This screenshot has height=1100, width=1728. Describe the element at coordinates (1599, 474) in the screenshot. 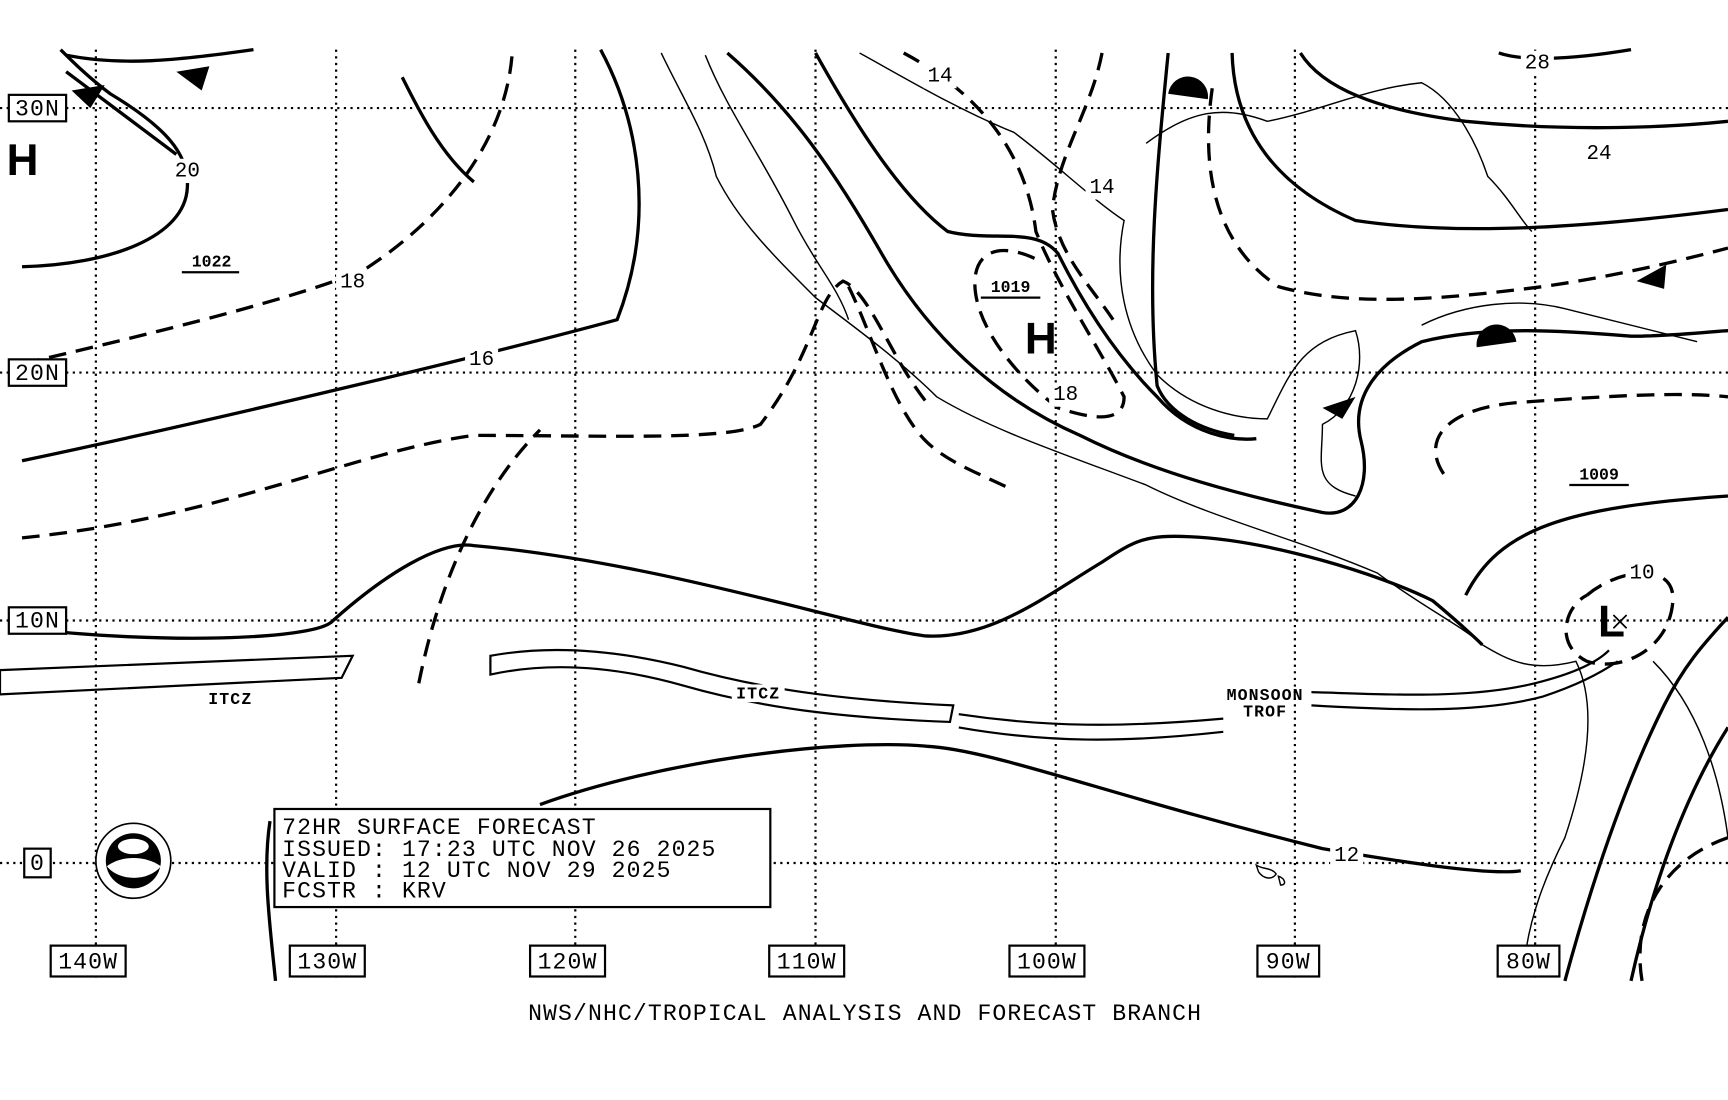

I see `pressure-value: 1009` at that location.